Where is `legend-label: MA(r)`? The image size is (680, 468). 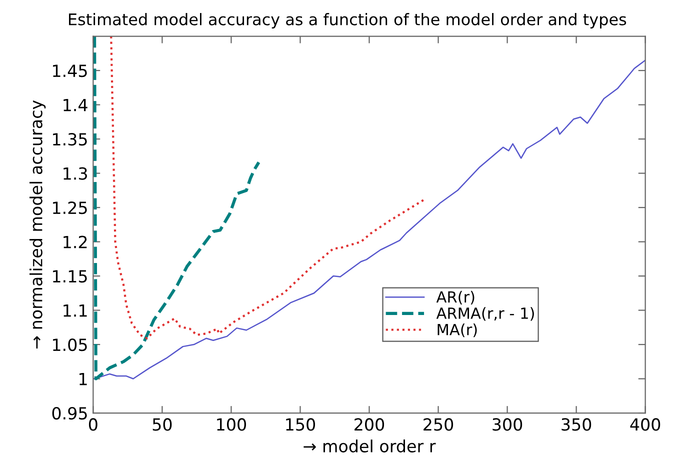 legend-label: MA(r) is located at coordinates (457, 331).